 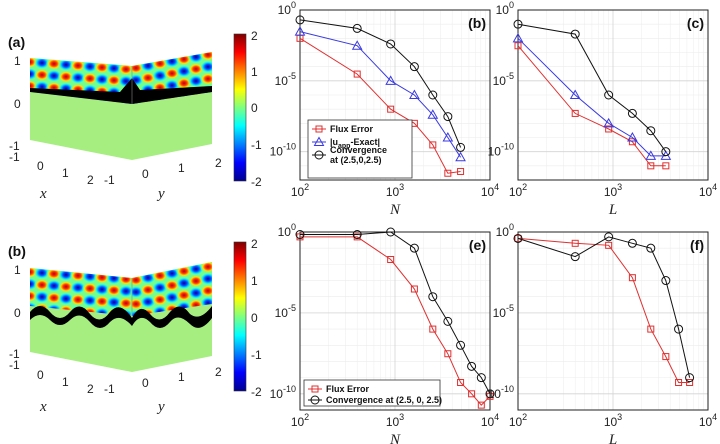 What do you see at coordinates (501, 150) in the screenshot?
I see `y-tick-label: 10-10` at bounding box center [501, 150].